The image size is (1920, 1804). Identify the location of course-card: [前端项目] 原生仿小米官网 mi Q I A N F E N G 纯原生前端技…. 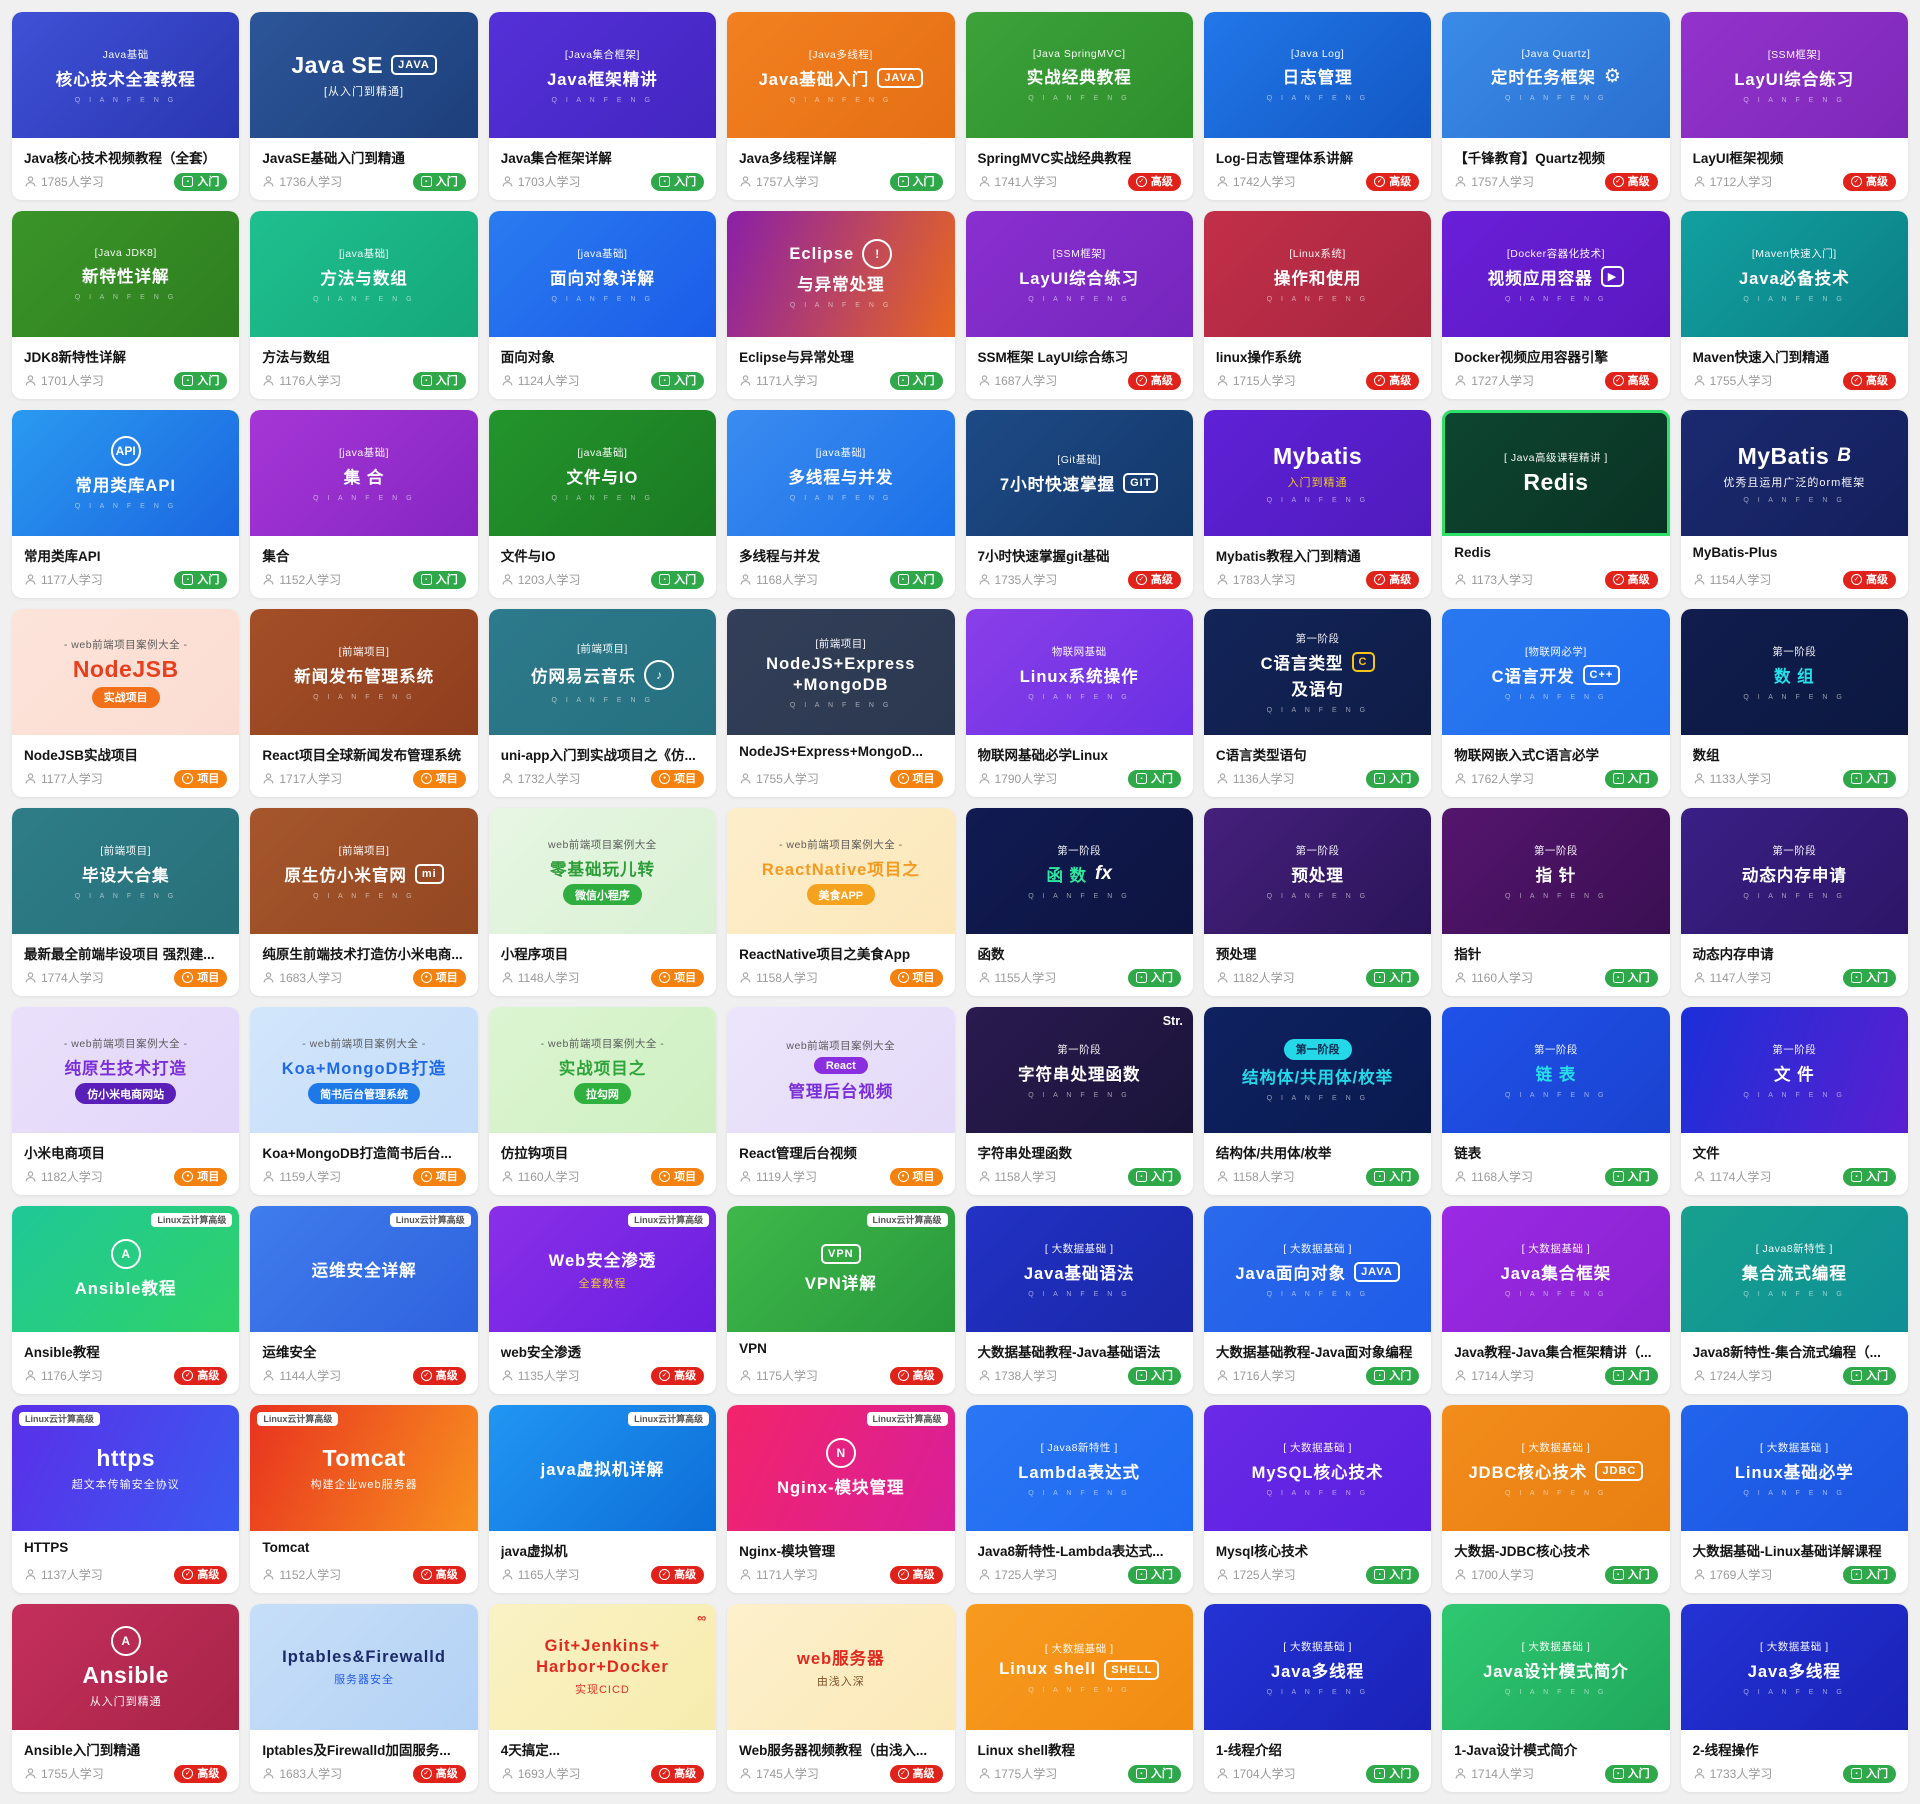
(364, 902).